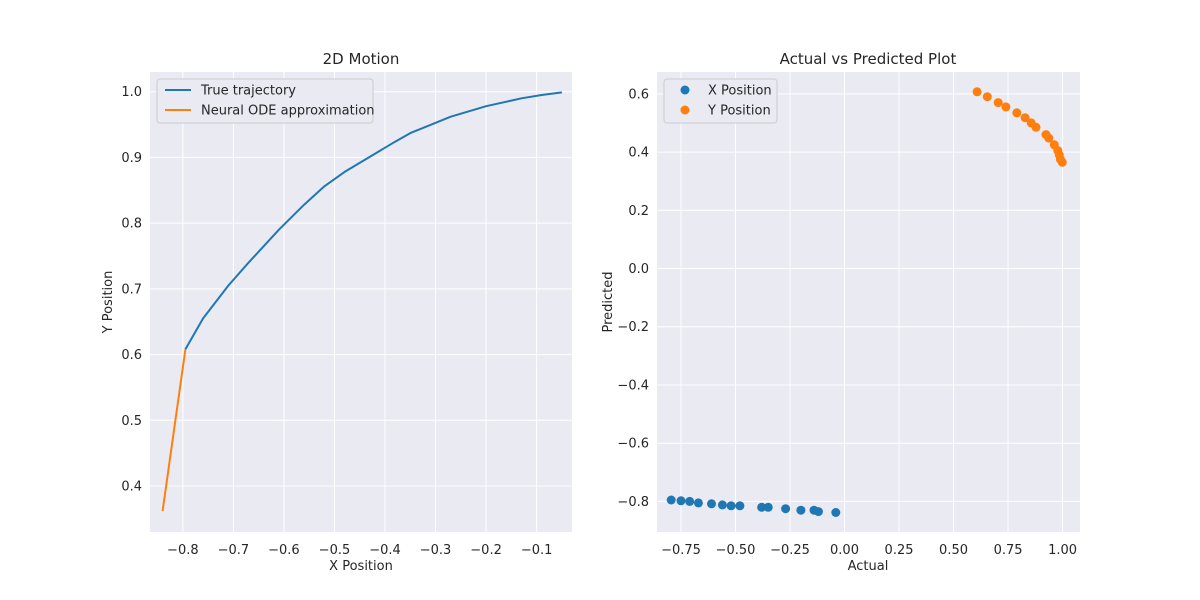 This screenshot has width=1200, height=600. What do you see at coordinates (633, 385) in the screenshot?
I see `y-tick-label: −0.4` at bounding box center [633, 385].